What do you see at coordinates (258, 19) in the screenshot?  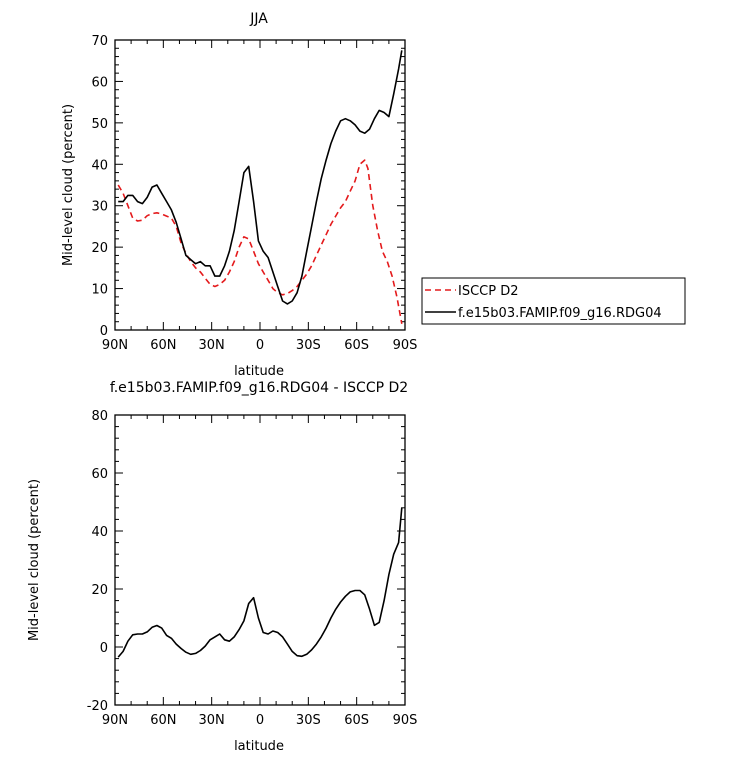 I see `top-chart-title: JJA` at bounding box center [258, 19].